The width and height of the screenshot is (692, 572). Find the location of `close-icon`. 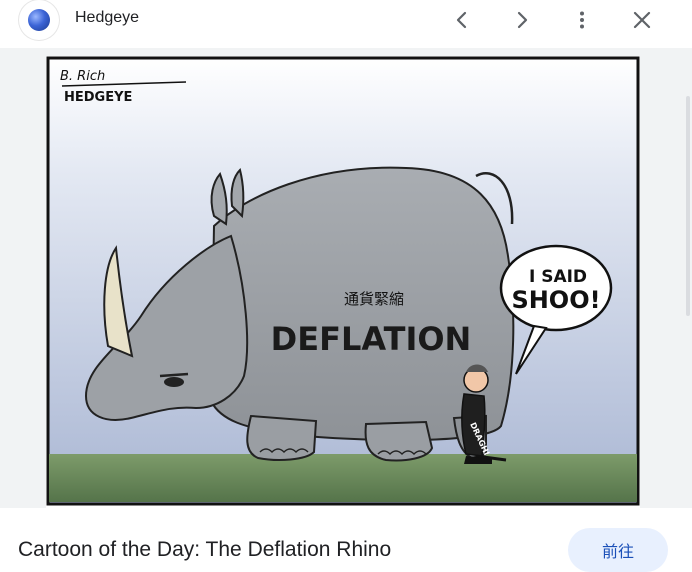

close-icon is located at coordinates (642, 20).